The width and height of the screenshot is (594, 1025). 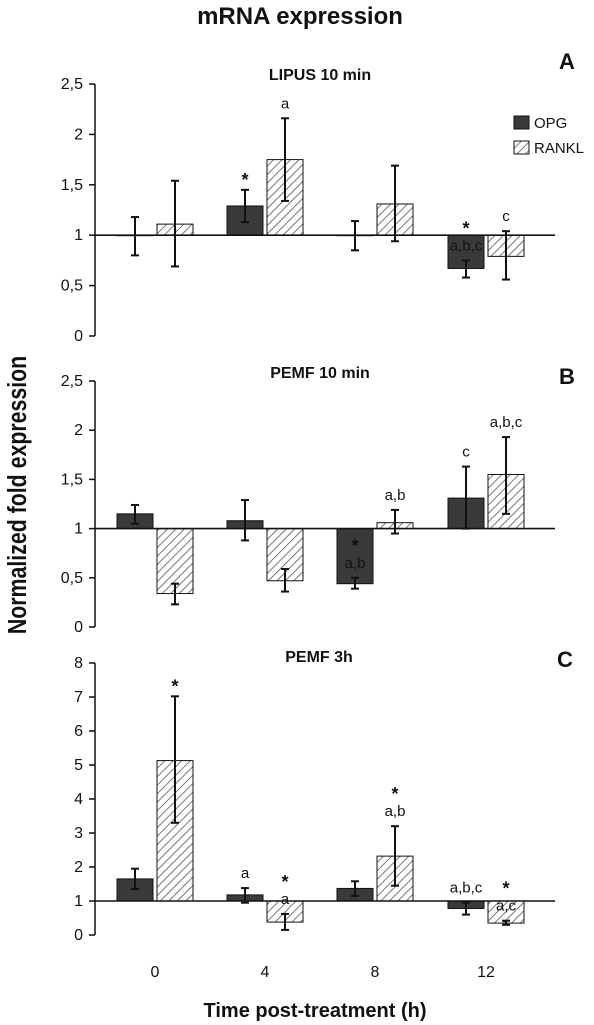 What do you see at coordinates (567, 376) in the screenshot?
I see `panel-letter: B` at bounding box center [567, 376].